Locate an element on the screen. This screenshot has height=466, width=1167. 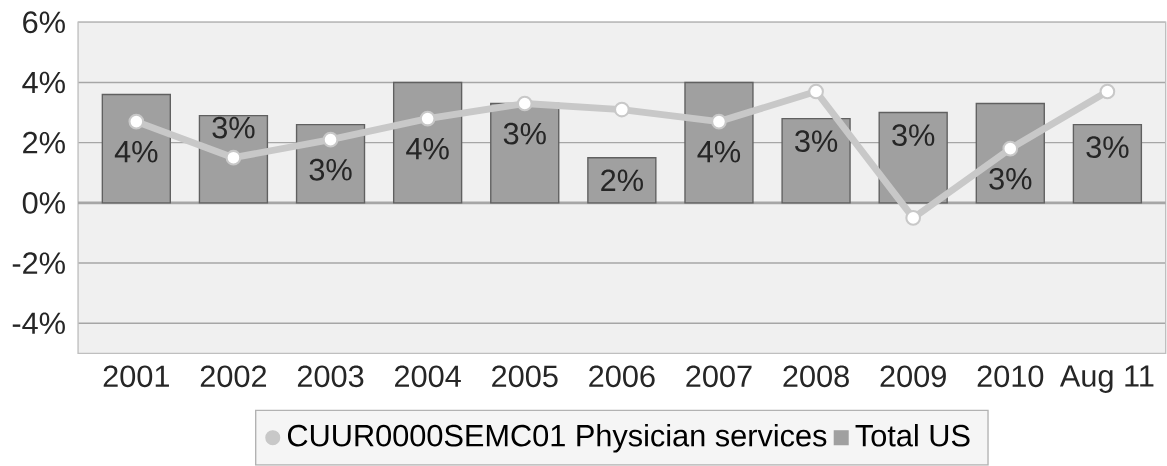
x-tick-label: 2008 is located at coordinates (816, 376).